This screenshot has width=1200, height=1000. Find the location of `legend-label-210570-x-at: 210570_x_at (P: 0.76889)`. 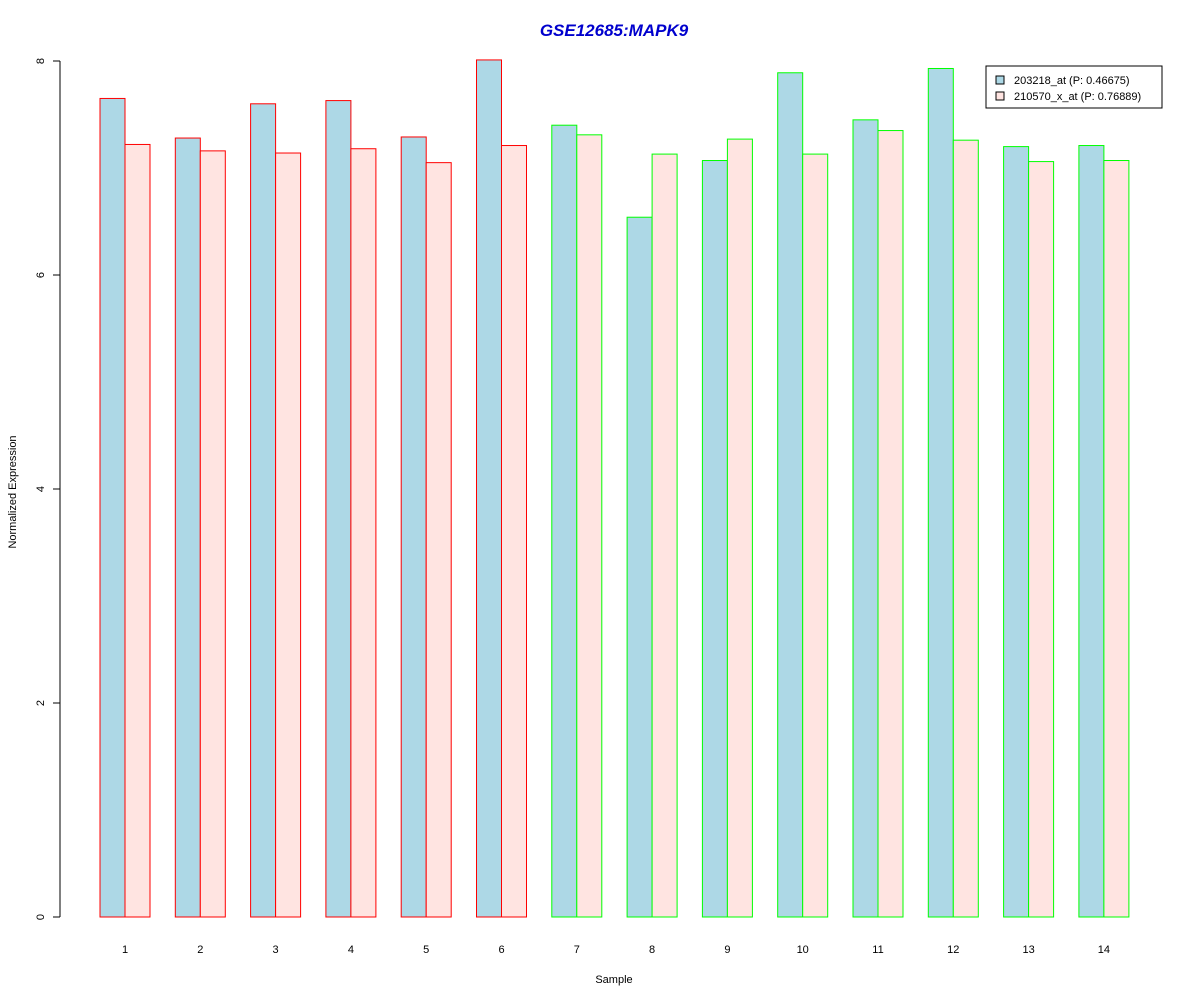

legend-label-210570-x-at: 210570_x_at (P: 0.76889) is located at coordinates (1077, 97).